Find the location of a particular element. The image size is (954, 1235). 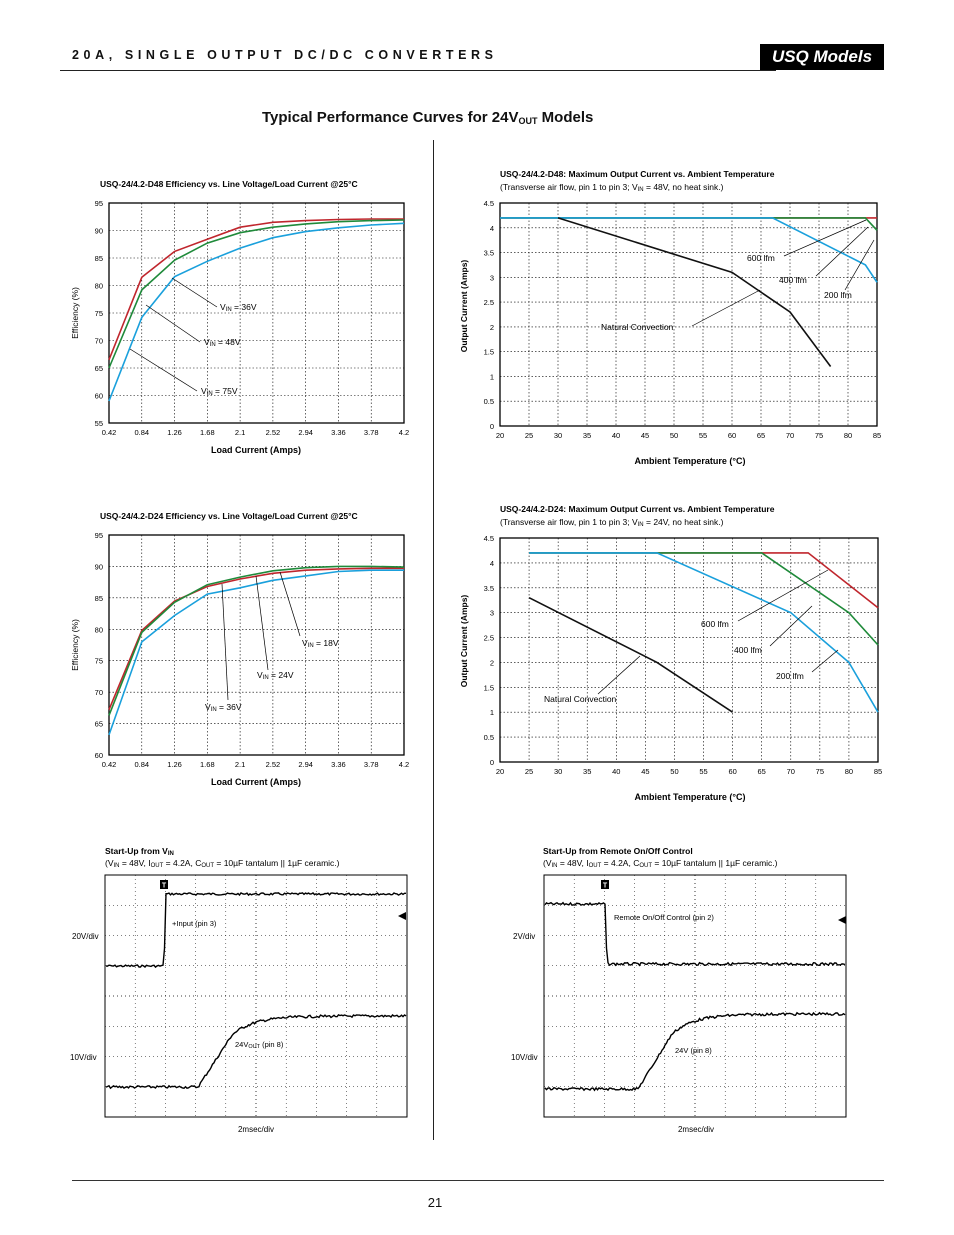

column-divider is located at coordinates (433, 640).